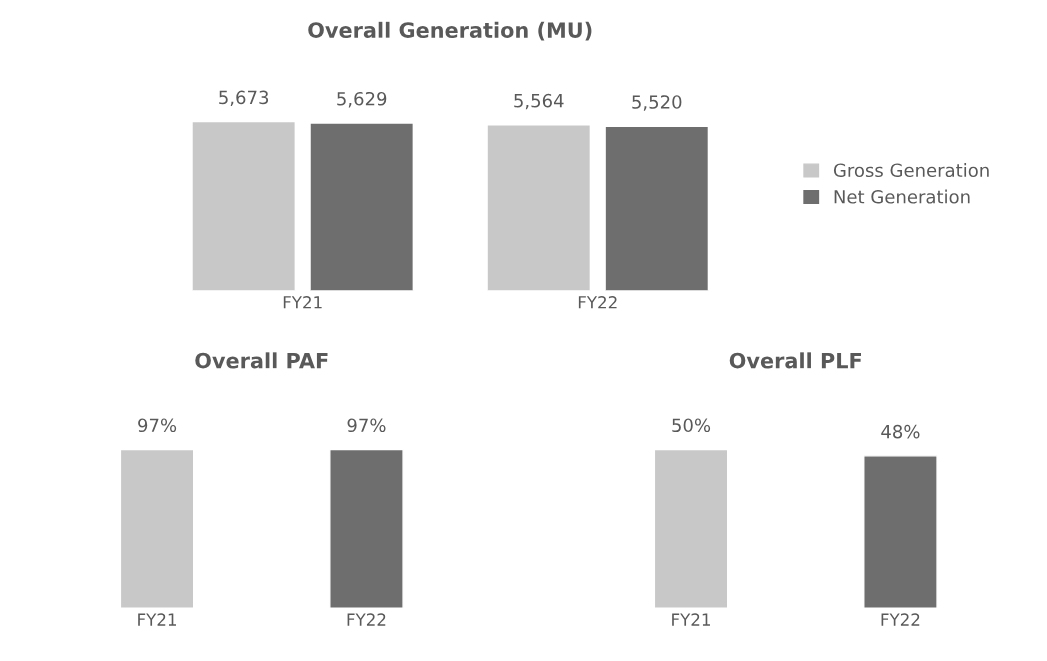 This screenshot has width=1047, height=661. I want to click on data-label: 5,673, so click(244, 98).